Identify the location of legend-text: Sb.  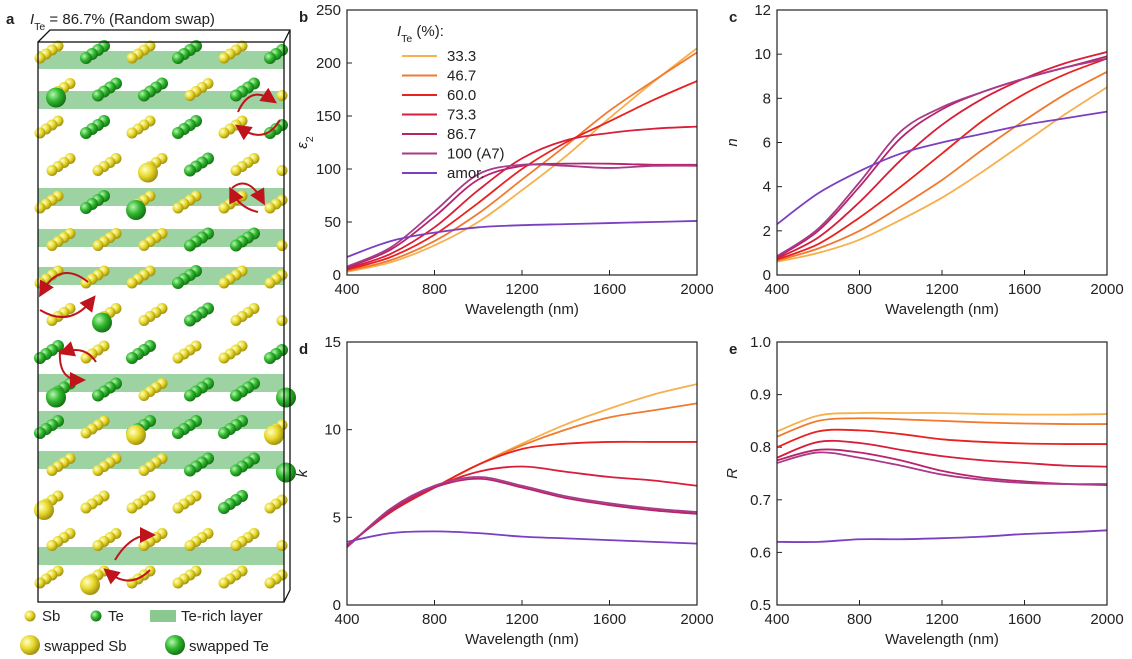
(51, 616).